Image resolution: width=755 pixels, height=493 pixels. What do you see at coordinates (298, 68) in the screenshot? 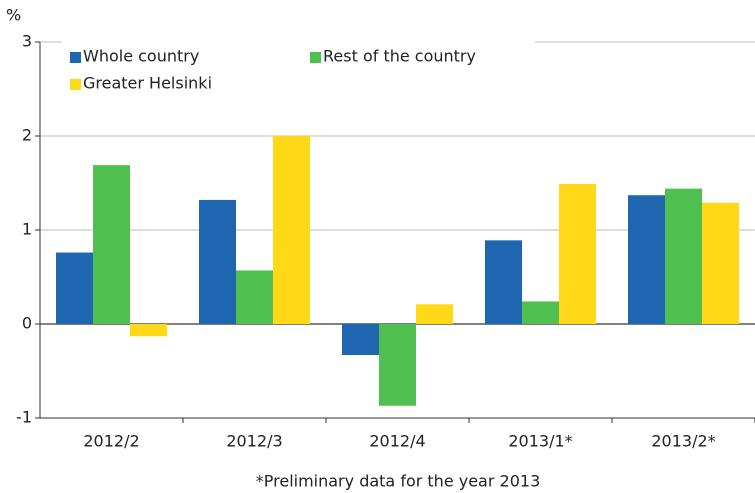
I see `legend-box` at bounding box center [298, 68].